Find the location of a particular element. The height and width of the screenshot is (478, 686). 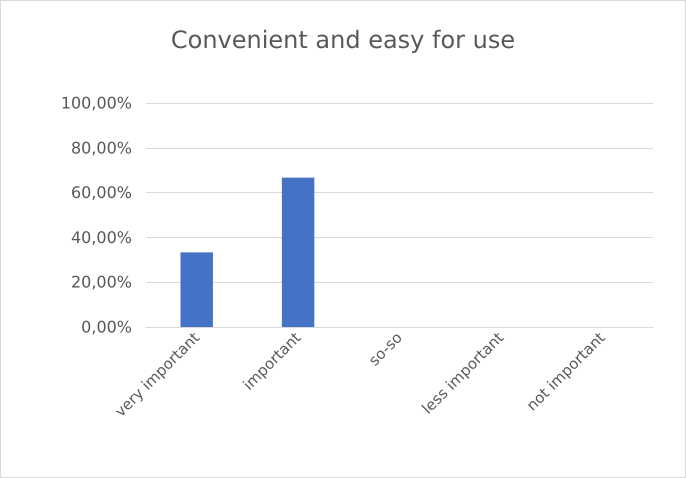

y-tick-label: 80,00% is located at coordinates (101, 148).